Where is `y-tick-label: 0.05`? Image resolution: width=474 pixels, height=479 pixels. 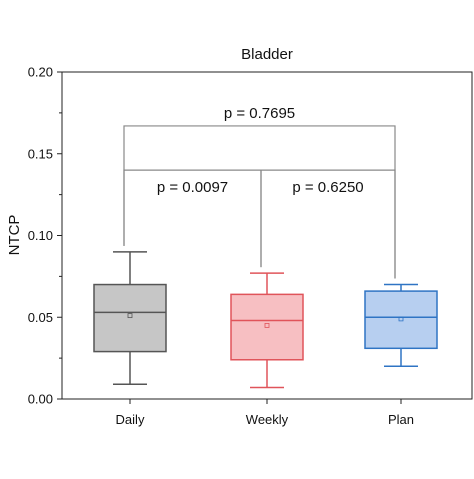
y-tick-label: 0.05 is located at coordinates (40, 317).